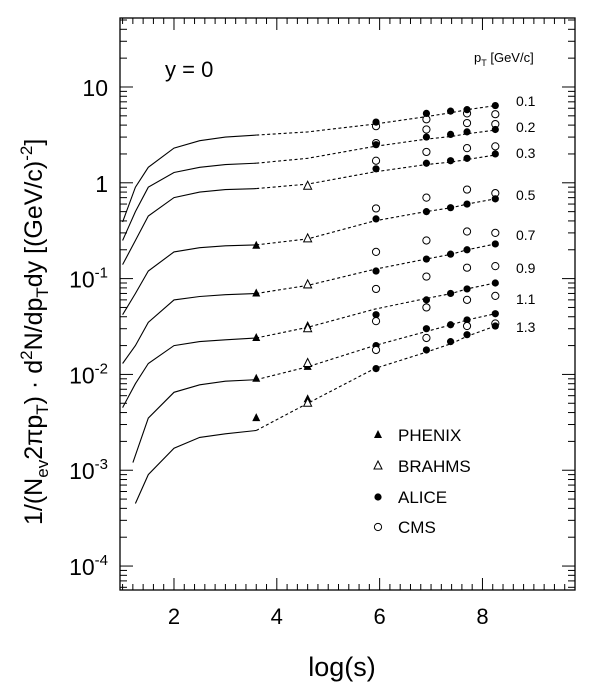 The height and width of the screenshot is (696, 599). What do you see at coordinates (88, 374) in the screenshot?
I see `y-tick-label: 10⁻²` at bounding box center [88, 374].